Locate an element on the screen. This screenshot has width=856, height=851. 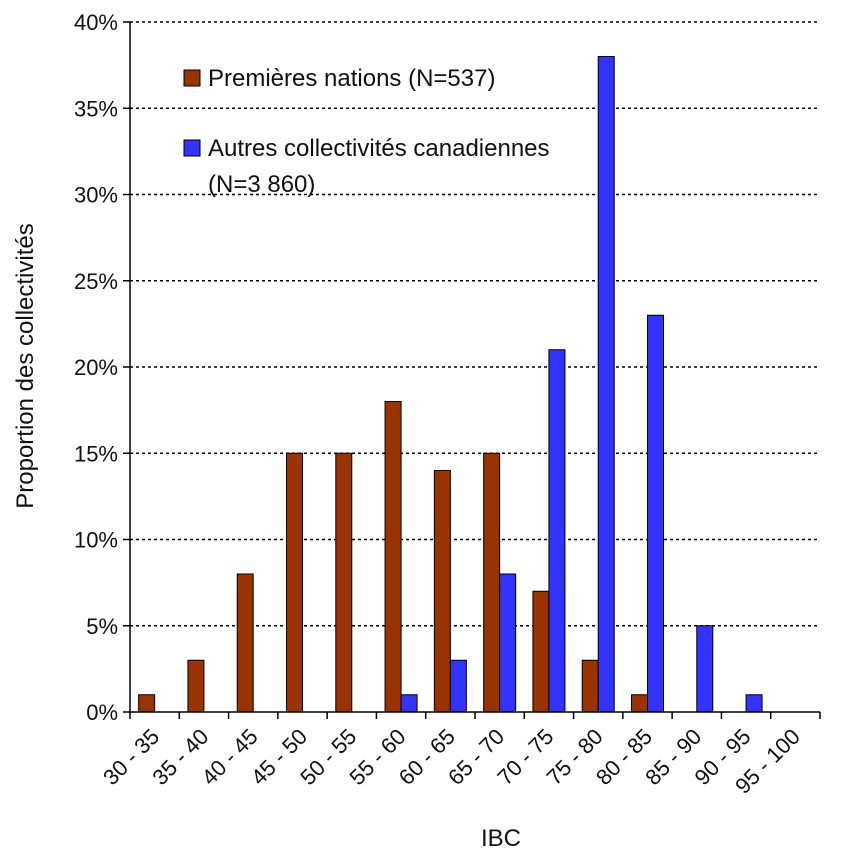
y-tick-label: 10% is located at coordinates (96, 540).